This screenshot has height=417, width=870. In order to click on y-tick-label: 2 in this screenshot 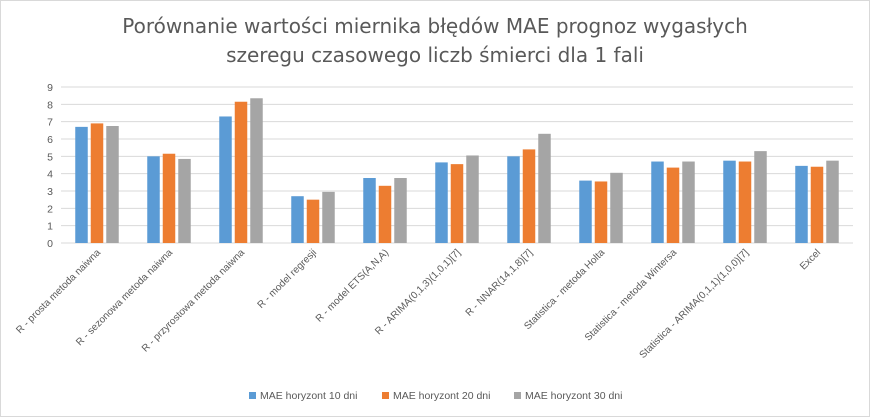, I will do `click(50, 209)`.